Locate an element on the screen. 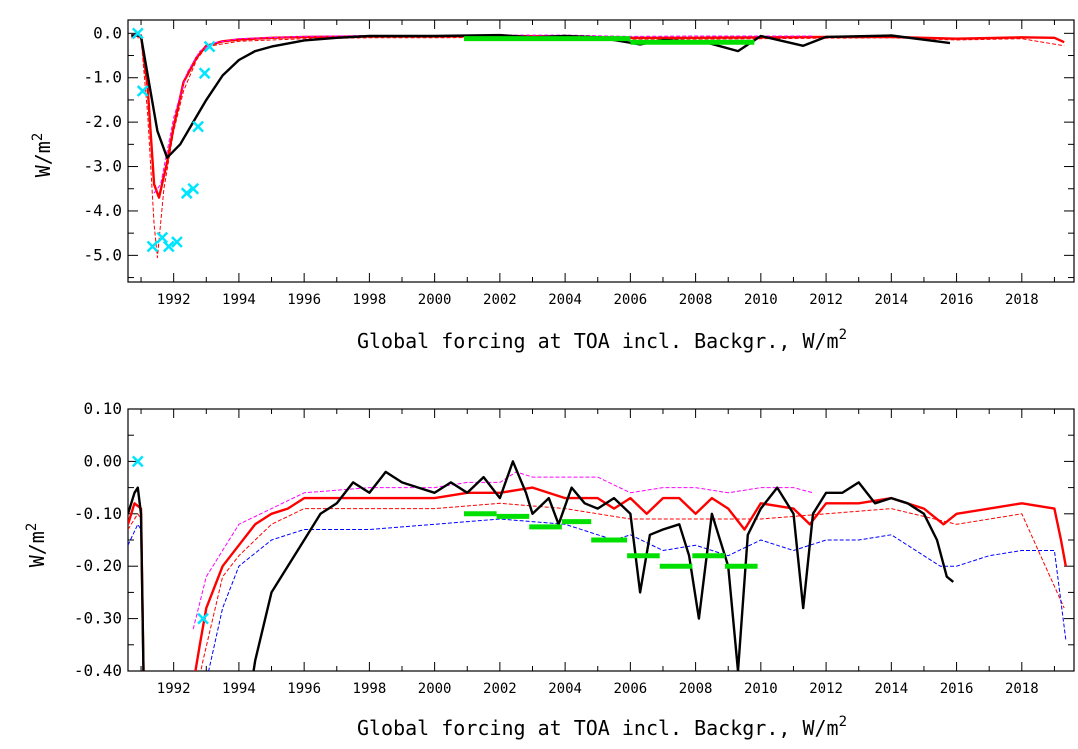 The image size is (1078, 749). y-tick-label: -0.10 is located at coordinates (98, 513).